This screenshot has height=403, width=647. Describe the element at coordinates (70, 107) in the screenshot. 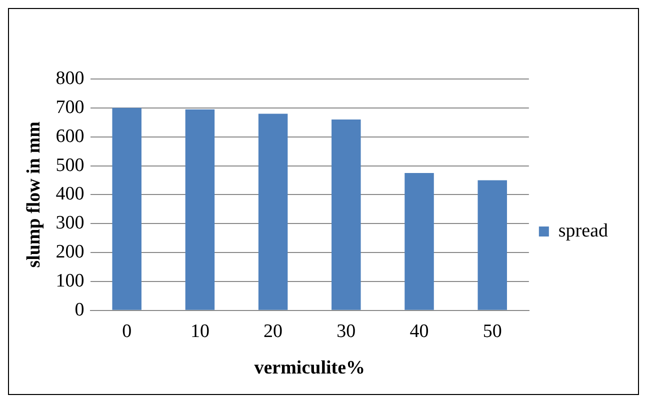

I see `y-tick-label: 700` at that location.